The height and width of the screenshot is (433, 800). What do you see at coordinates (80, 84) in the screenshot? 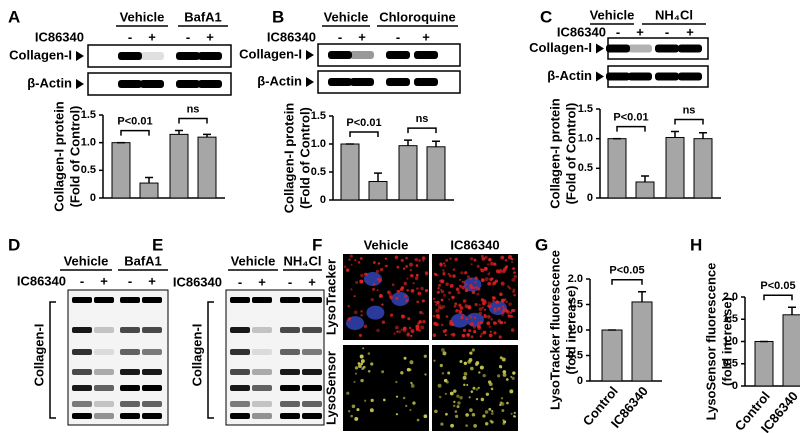
I see `band-arrow` at bounding box center [80, 84].